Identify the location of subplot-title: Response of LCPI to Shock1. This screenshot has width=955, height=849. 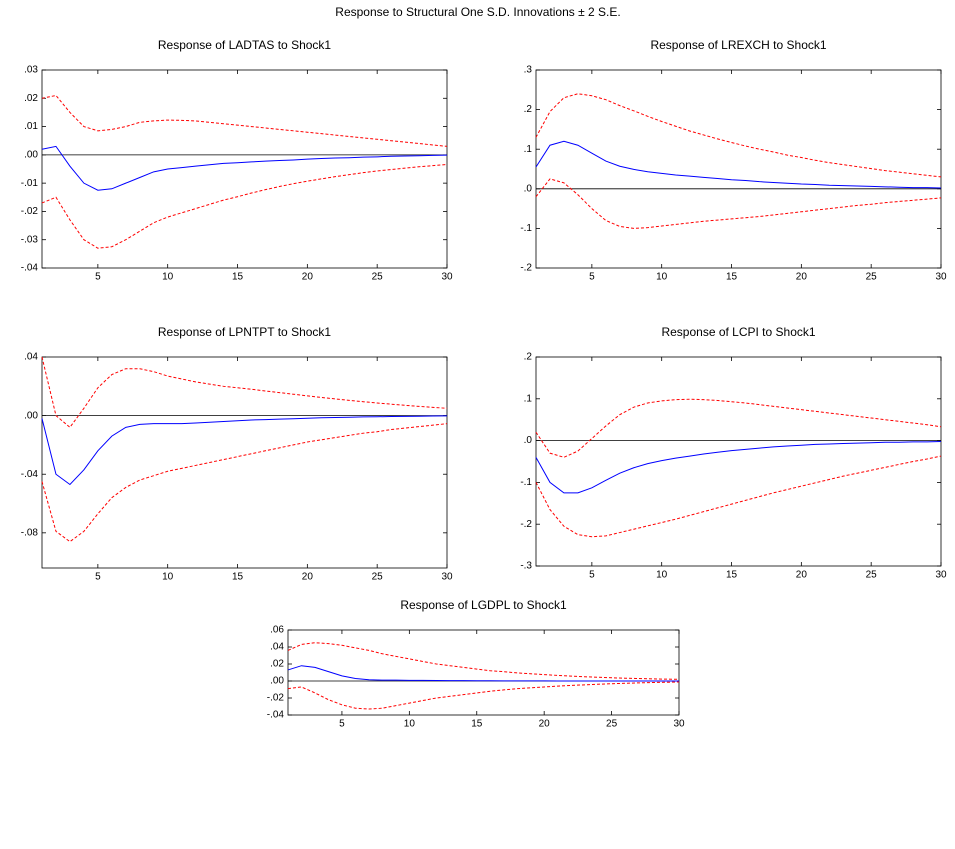
(738, 332).